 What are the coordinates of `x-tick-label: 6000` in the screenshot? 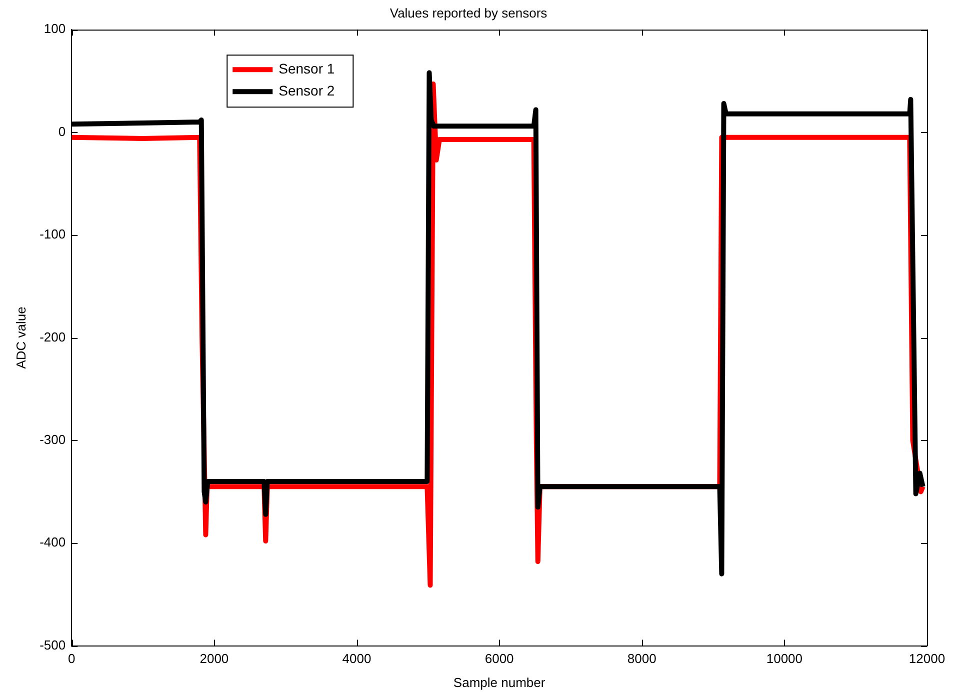 It's located at (499, 658).